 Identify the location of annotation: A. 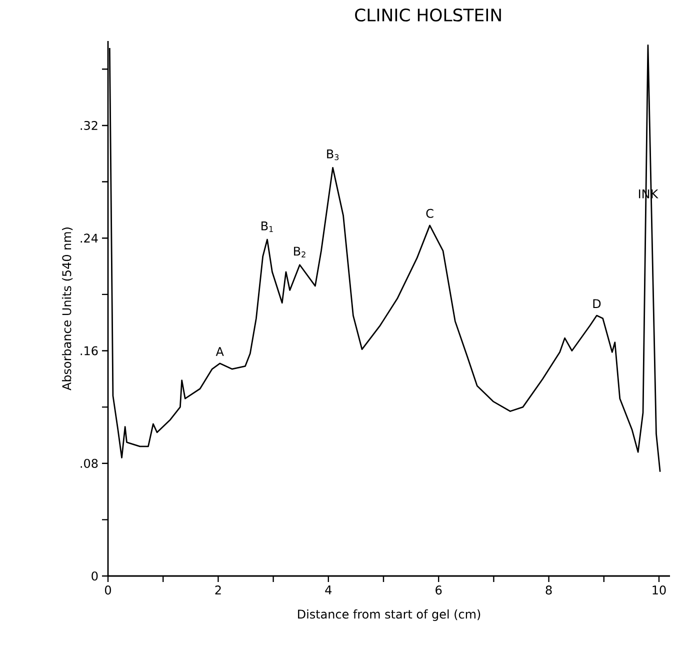
(220, 351).